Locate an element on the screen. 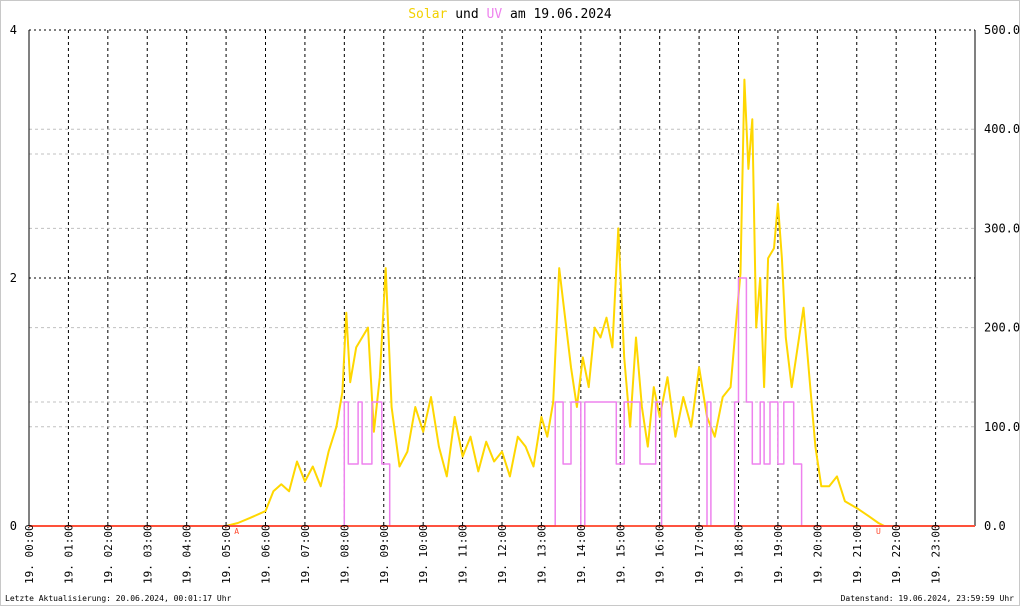 This screenshot has width=1020, height=606. title-solar: Solar is located at coordinates (427, 14).